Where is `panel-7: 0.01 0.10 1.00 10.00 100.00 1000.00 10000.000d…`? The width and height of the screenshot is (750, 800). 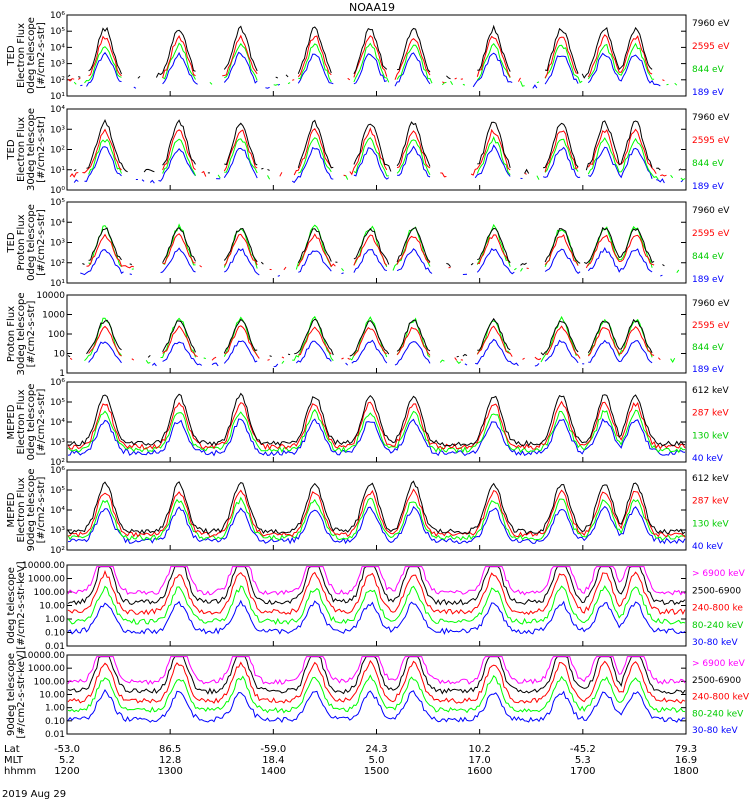 panel-7: 0.01 0.10 1.00 10.00 100.00 1000.00 10000.000d… is located at coordinates (376, 606).